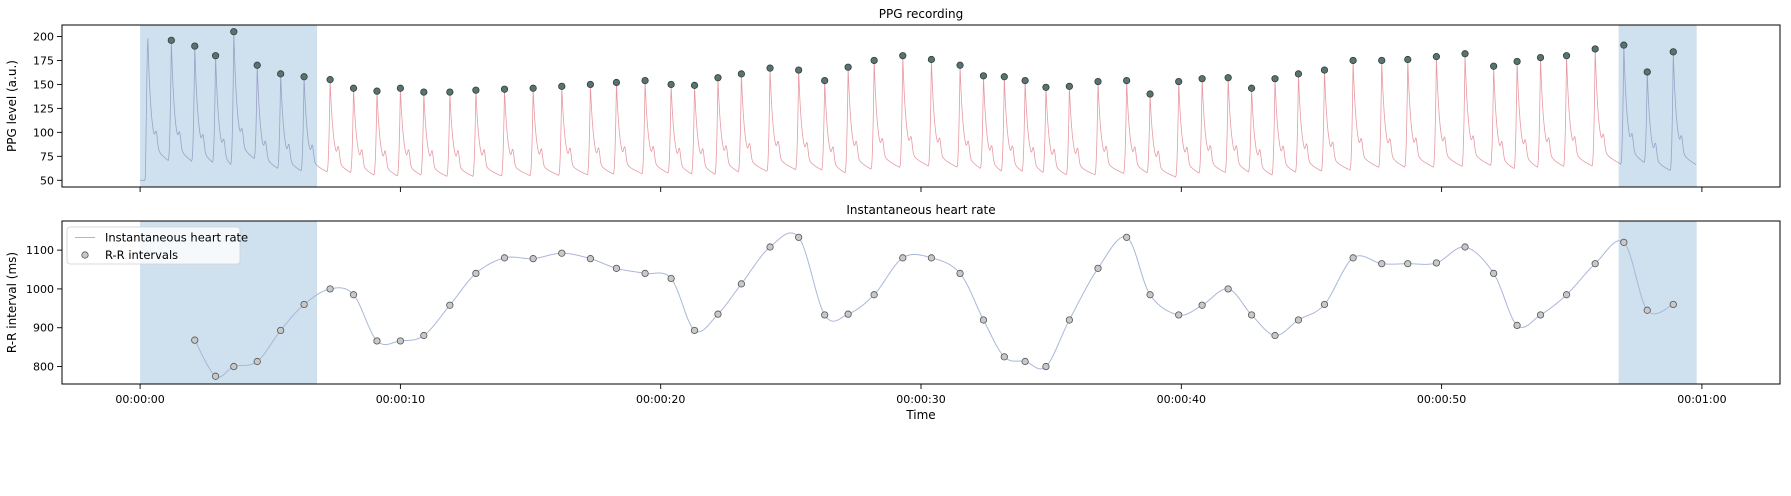  Describe the element at coordinates (12, 302) in the screenshot. I see `y-axis-label: R-R interval (ms)` at that location.